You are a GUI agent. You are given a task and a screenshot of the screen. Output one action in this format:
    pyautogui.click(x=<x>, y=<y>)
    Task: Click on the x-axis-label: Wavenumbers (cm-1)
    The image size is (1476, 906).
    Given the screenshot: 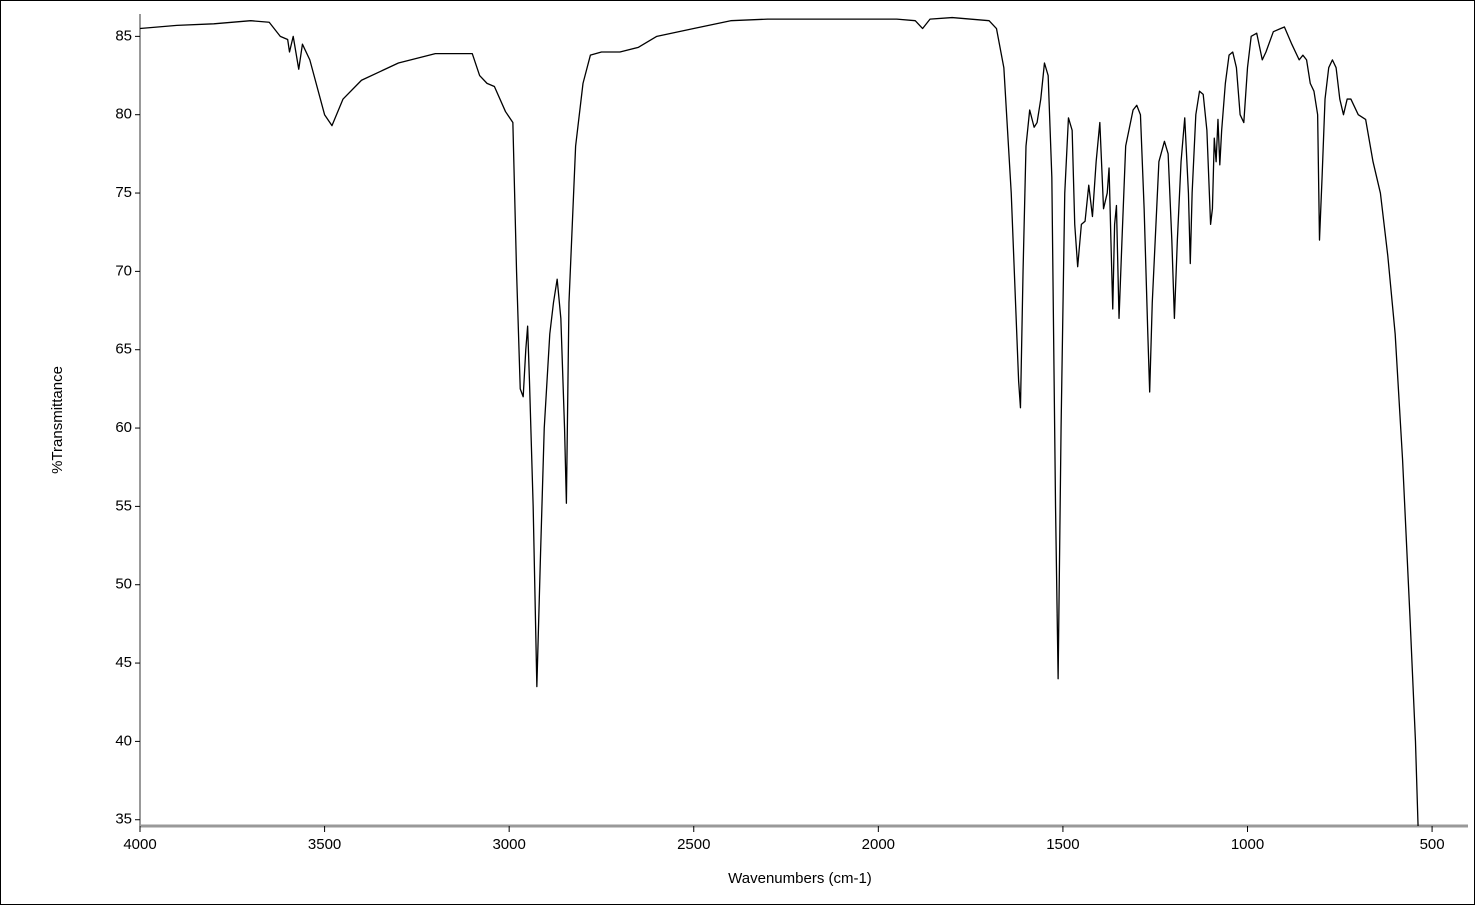 What is the action you would take?
    pyautogui.click(x=800, y=878)
    